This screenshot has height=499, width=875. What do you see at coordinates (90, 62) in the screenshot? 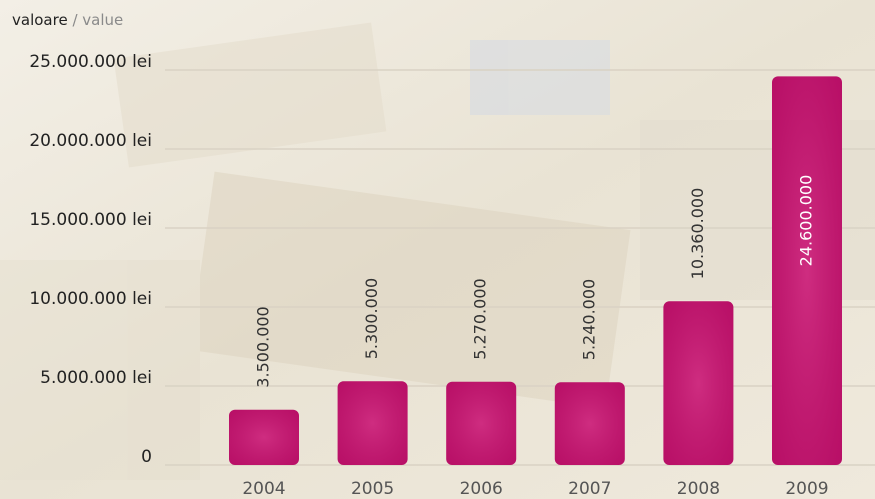
I see `y-tick-label: 25.000.000 lei` at bounding box center [90, 62].